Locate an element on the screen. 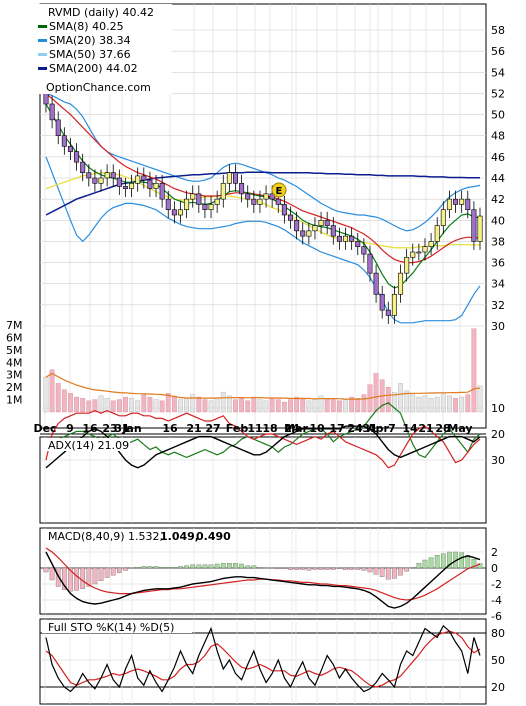  stochastic-tick-label: 20 is located at coordinates (498, 687).